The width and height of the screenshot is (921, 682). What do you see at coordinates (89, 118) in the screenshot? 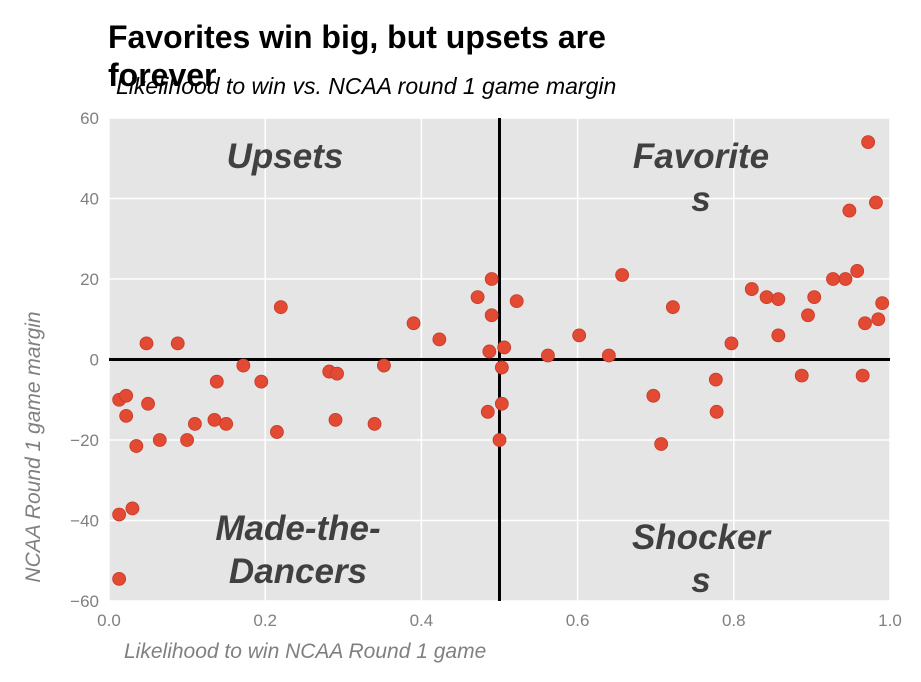
I see `y-tick-label: 60` at bounding box center [89, 118].